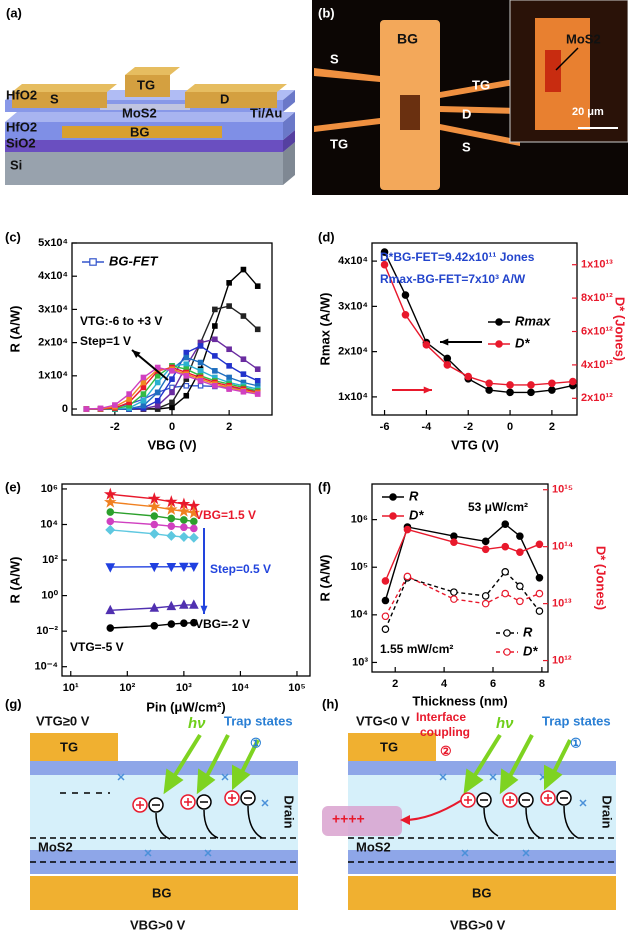  What do you see at coordinates (562, 547) in the screenshot?
I see `y2-tick-label: 10¹⁴` at bounding box center [562, 547].